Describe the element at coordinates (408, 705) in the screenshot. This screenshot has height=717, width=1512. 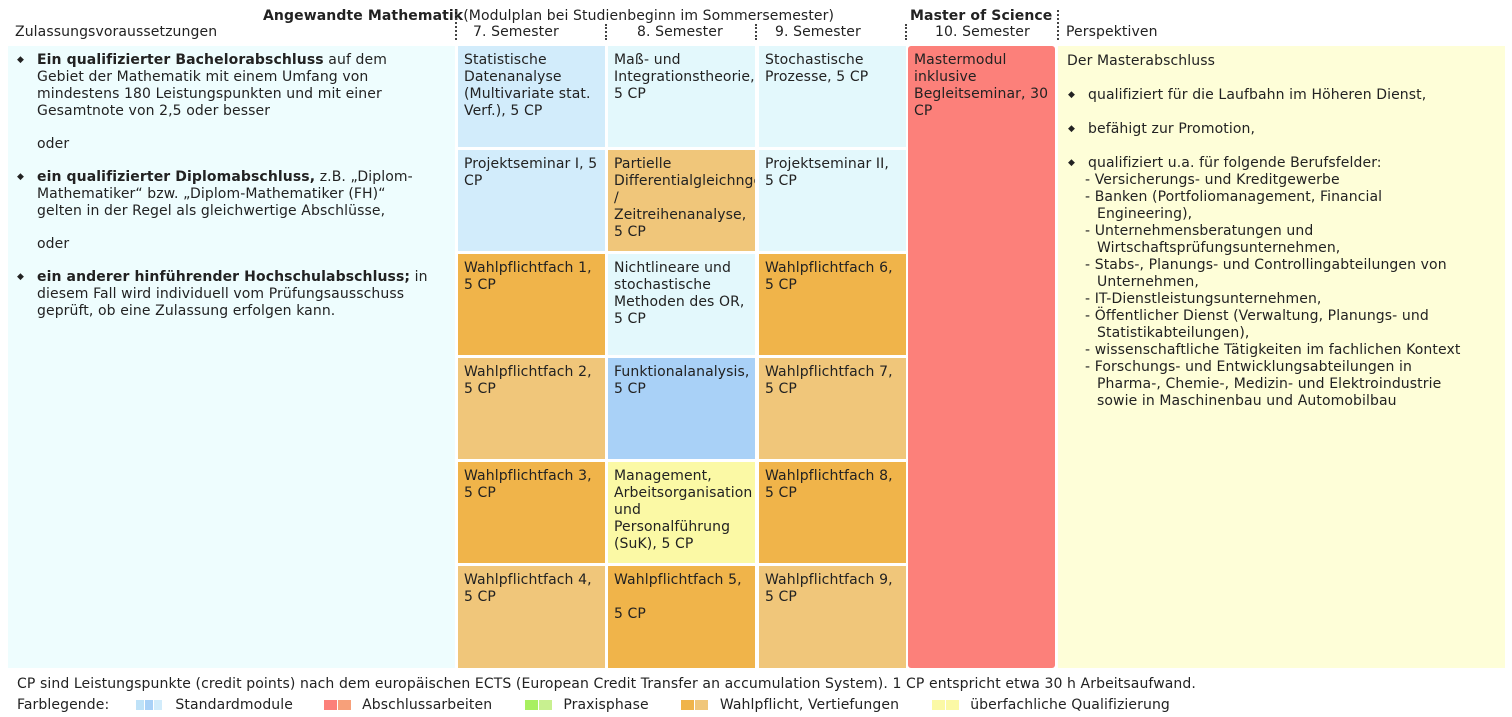
I see `legend-abschlussarbeiten: Abschlussarbeiten` at that location.